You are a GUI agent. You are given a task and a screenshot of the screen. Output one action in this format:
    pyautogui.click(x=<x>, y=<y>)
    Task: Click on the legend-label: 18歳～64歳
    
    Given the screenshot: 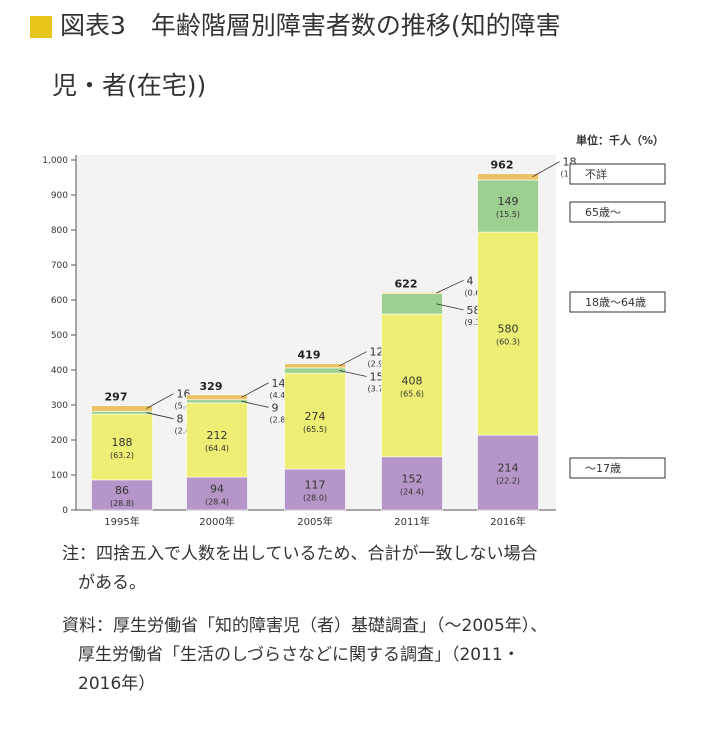 What is the action you would take?
    pyautogui.click(x=615, y=302)
    